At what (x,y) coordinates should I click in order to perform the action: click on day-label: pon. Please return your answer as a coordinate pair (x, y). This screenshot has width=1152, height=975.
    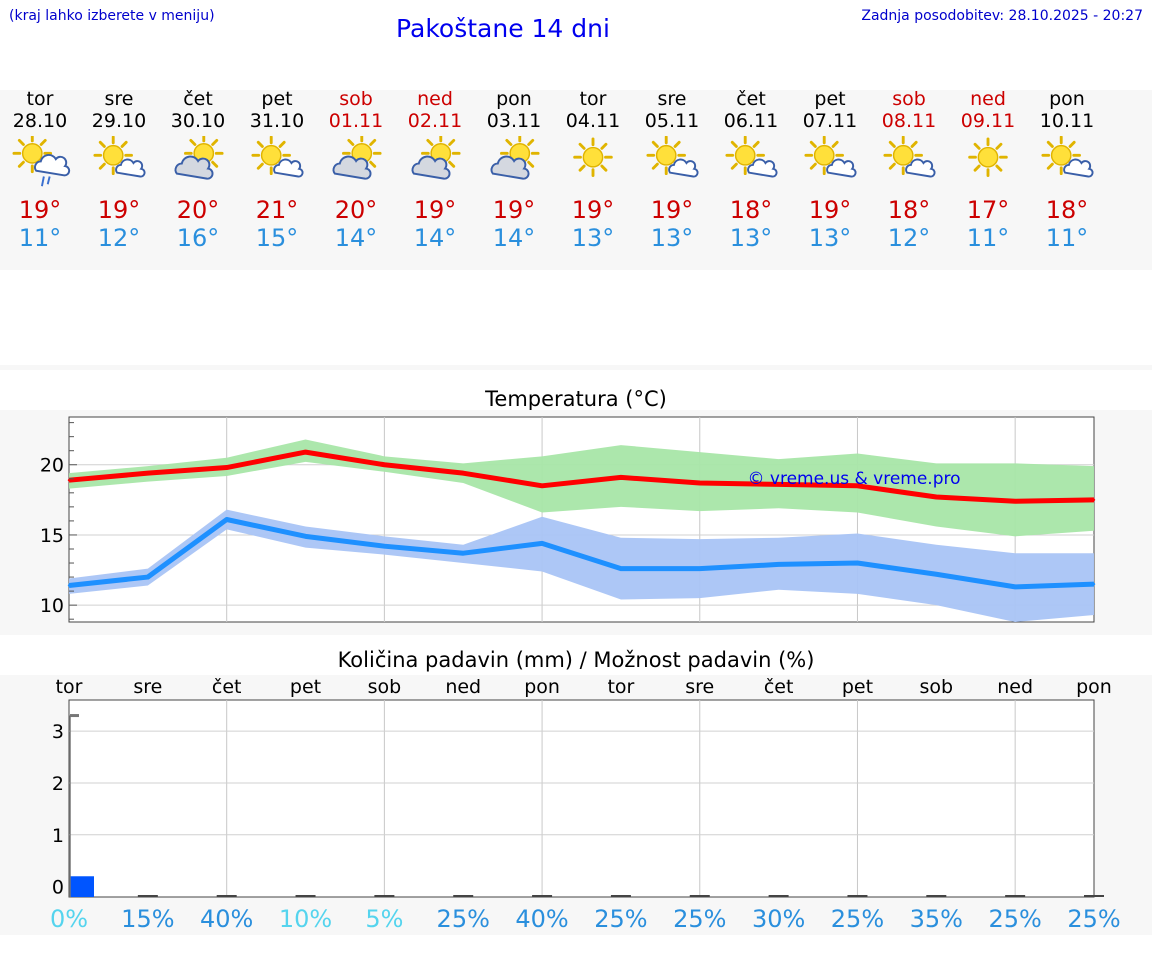
    Looking at the image, I should click on (1094, 687).